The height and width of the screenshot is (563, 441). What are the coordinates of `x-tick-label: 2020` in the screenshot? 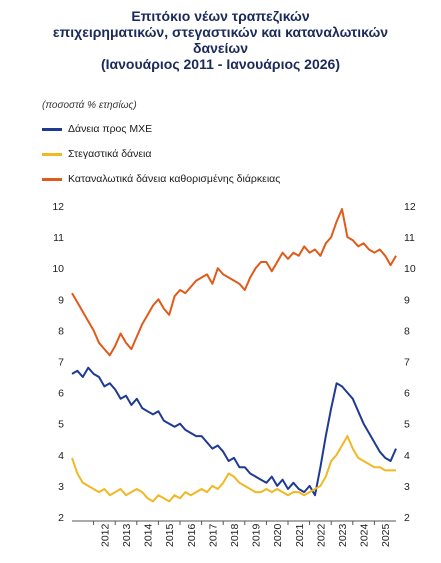 It's located at (278, 535).